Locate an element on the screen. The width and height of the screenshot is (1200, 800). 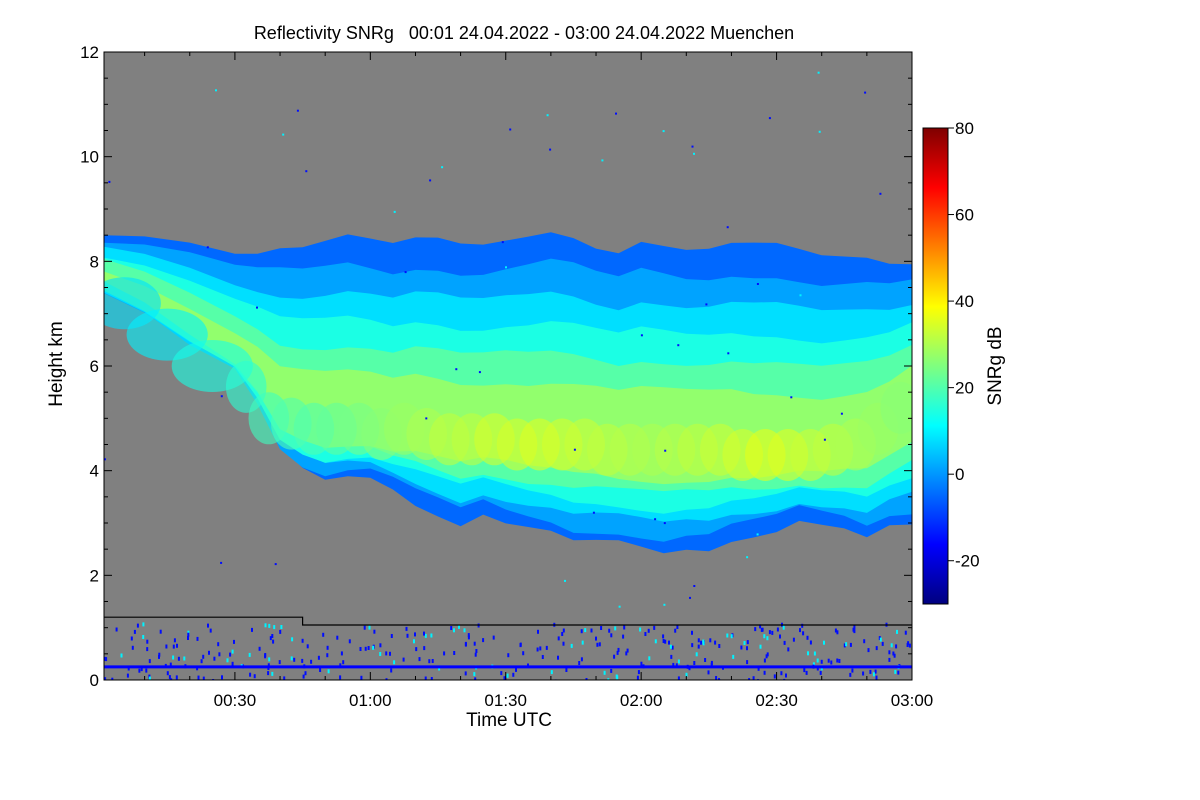
overlay-lines is located at coordinates (508, 642).